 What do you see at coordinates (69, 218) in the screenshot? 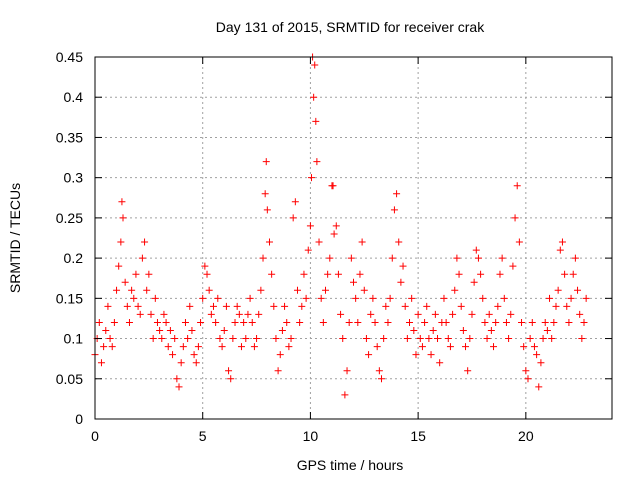
I see `y-tick-label: 0.25` at bounding box center [69, 218].